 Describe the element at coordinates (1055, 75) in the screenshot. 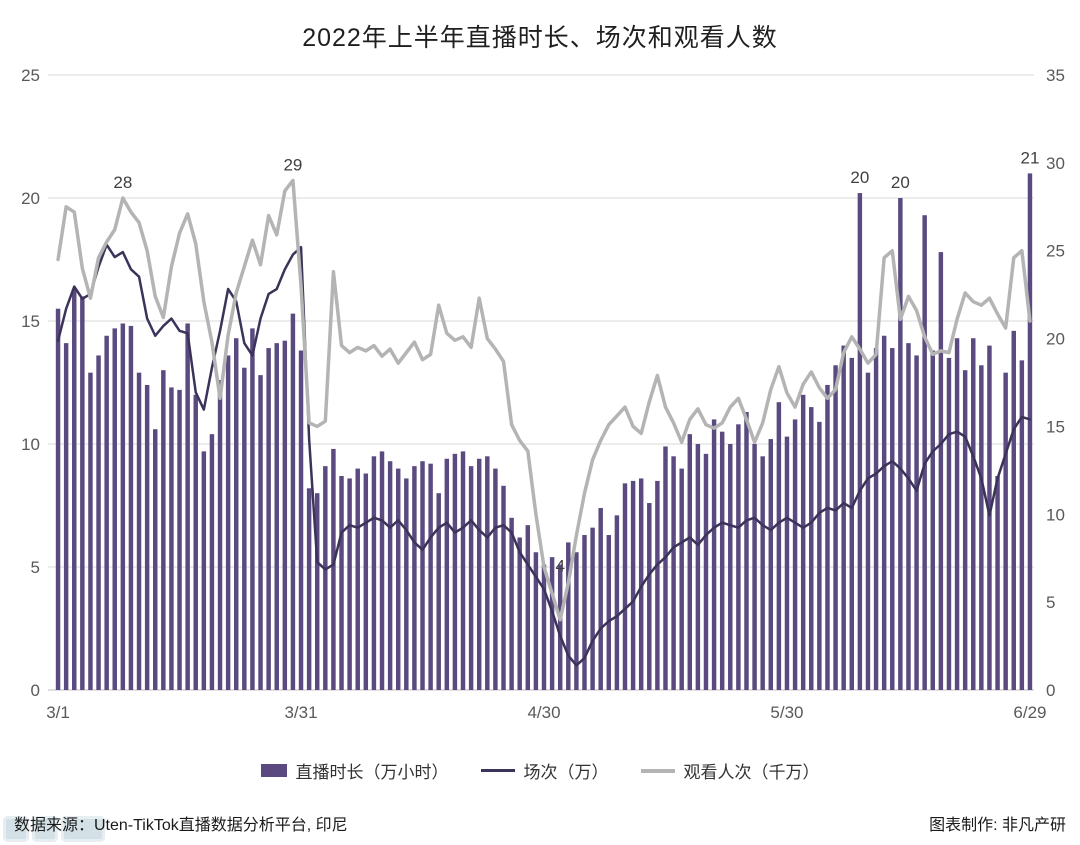

I see `svg-text: 35` at that location.